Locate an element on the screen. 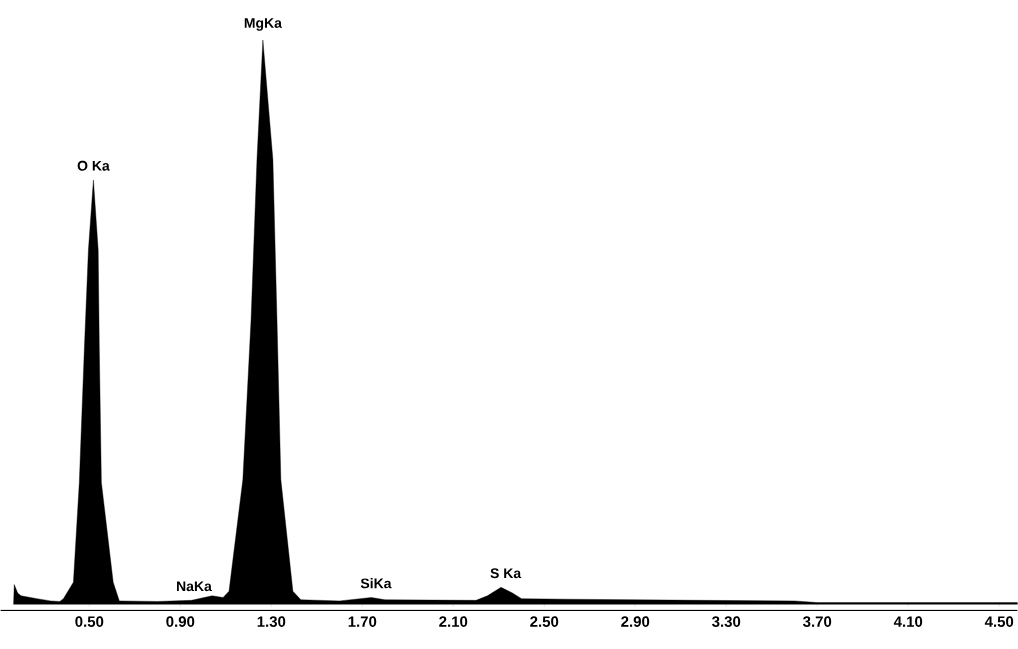 Image resolution: width=1018 pixels, height=649 pixels. annotation: NaKa is located at coordinates (194, 586).